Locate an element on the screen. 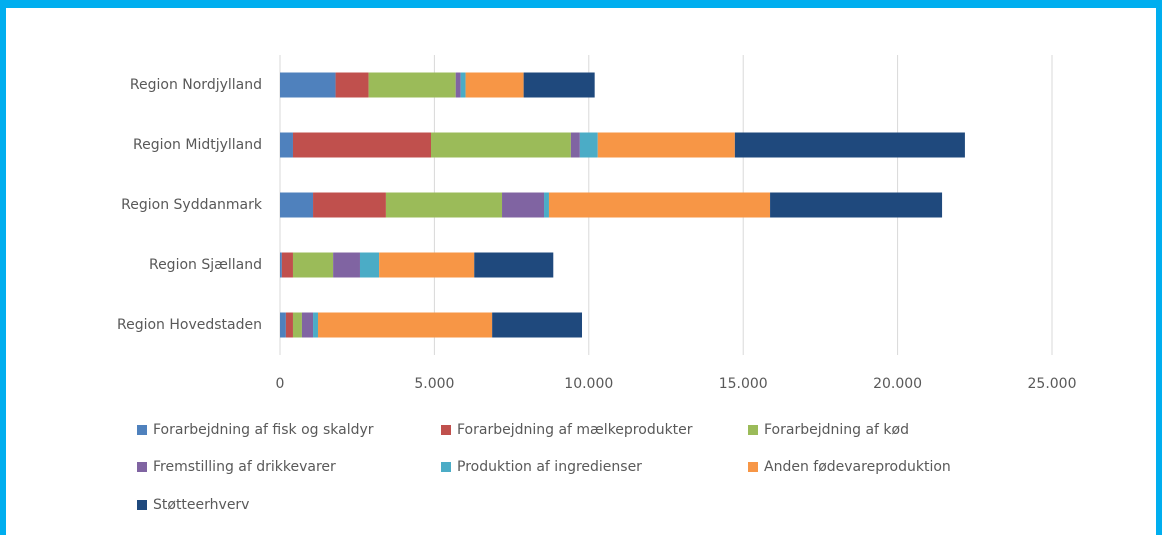 This screenshot has width=1162, height=539. y-tick-label: Region Midtjylland is located at coordinates (197, 145).